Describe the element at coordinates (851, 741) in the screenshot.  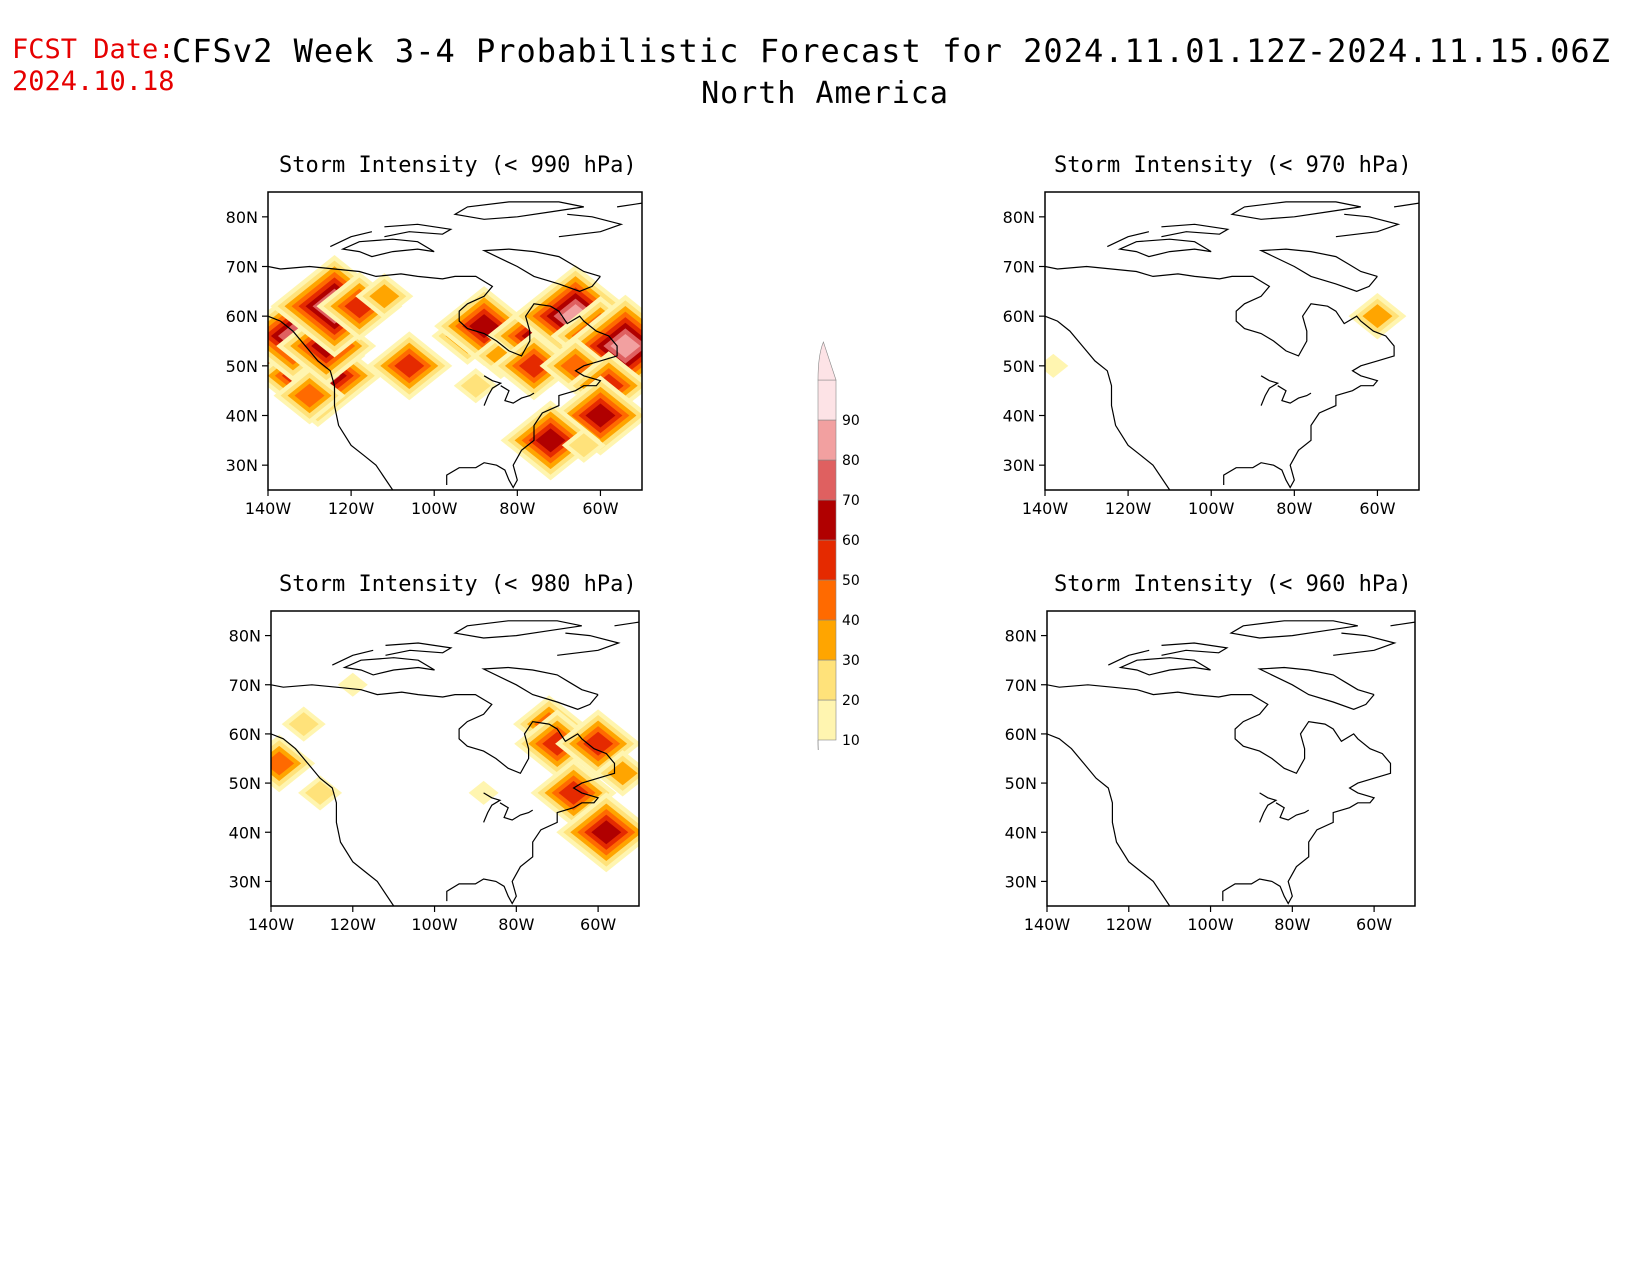
I see `colorbar-label: 10` at that location.